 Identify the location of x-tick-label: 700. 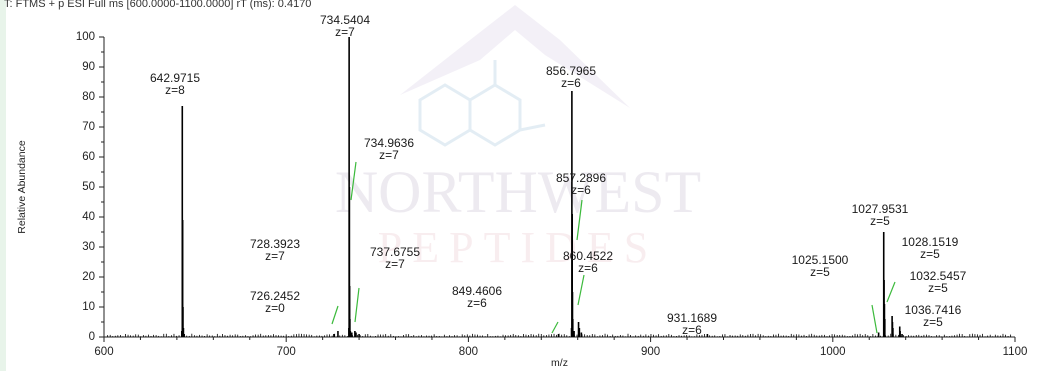
(286, 352).